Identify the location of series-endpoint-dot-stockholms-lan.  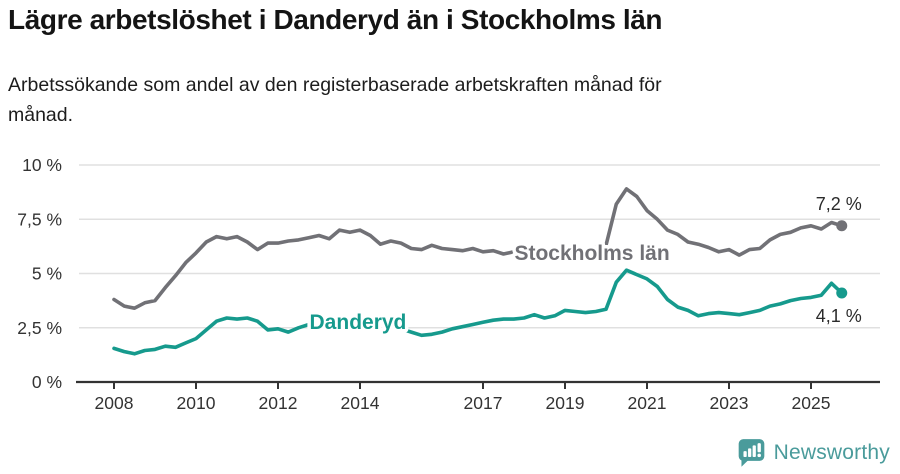
(842, 226).